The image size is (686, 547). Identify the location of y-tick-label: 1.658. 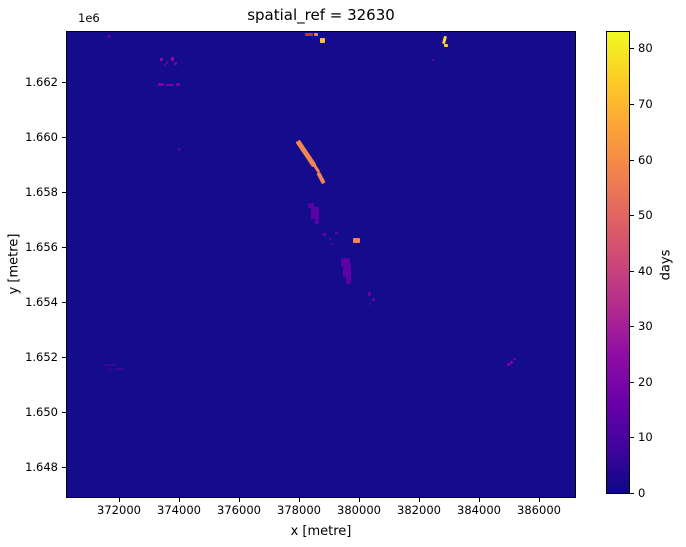
(41, 192).